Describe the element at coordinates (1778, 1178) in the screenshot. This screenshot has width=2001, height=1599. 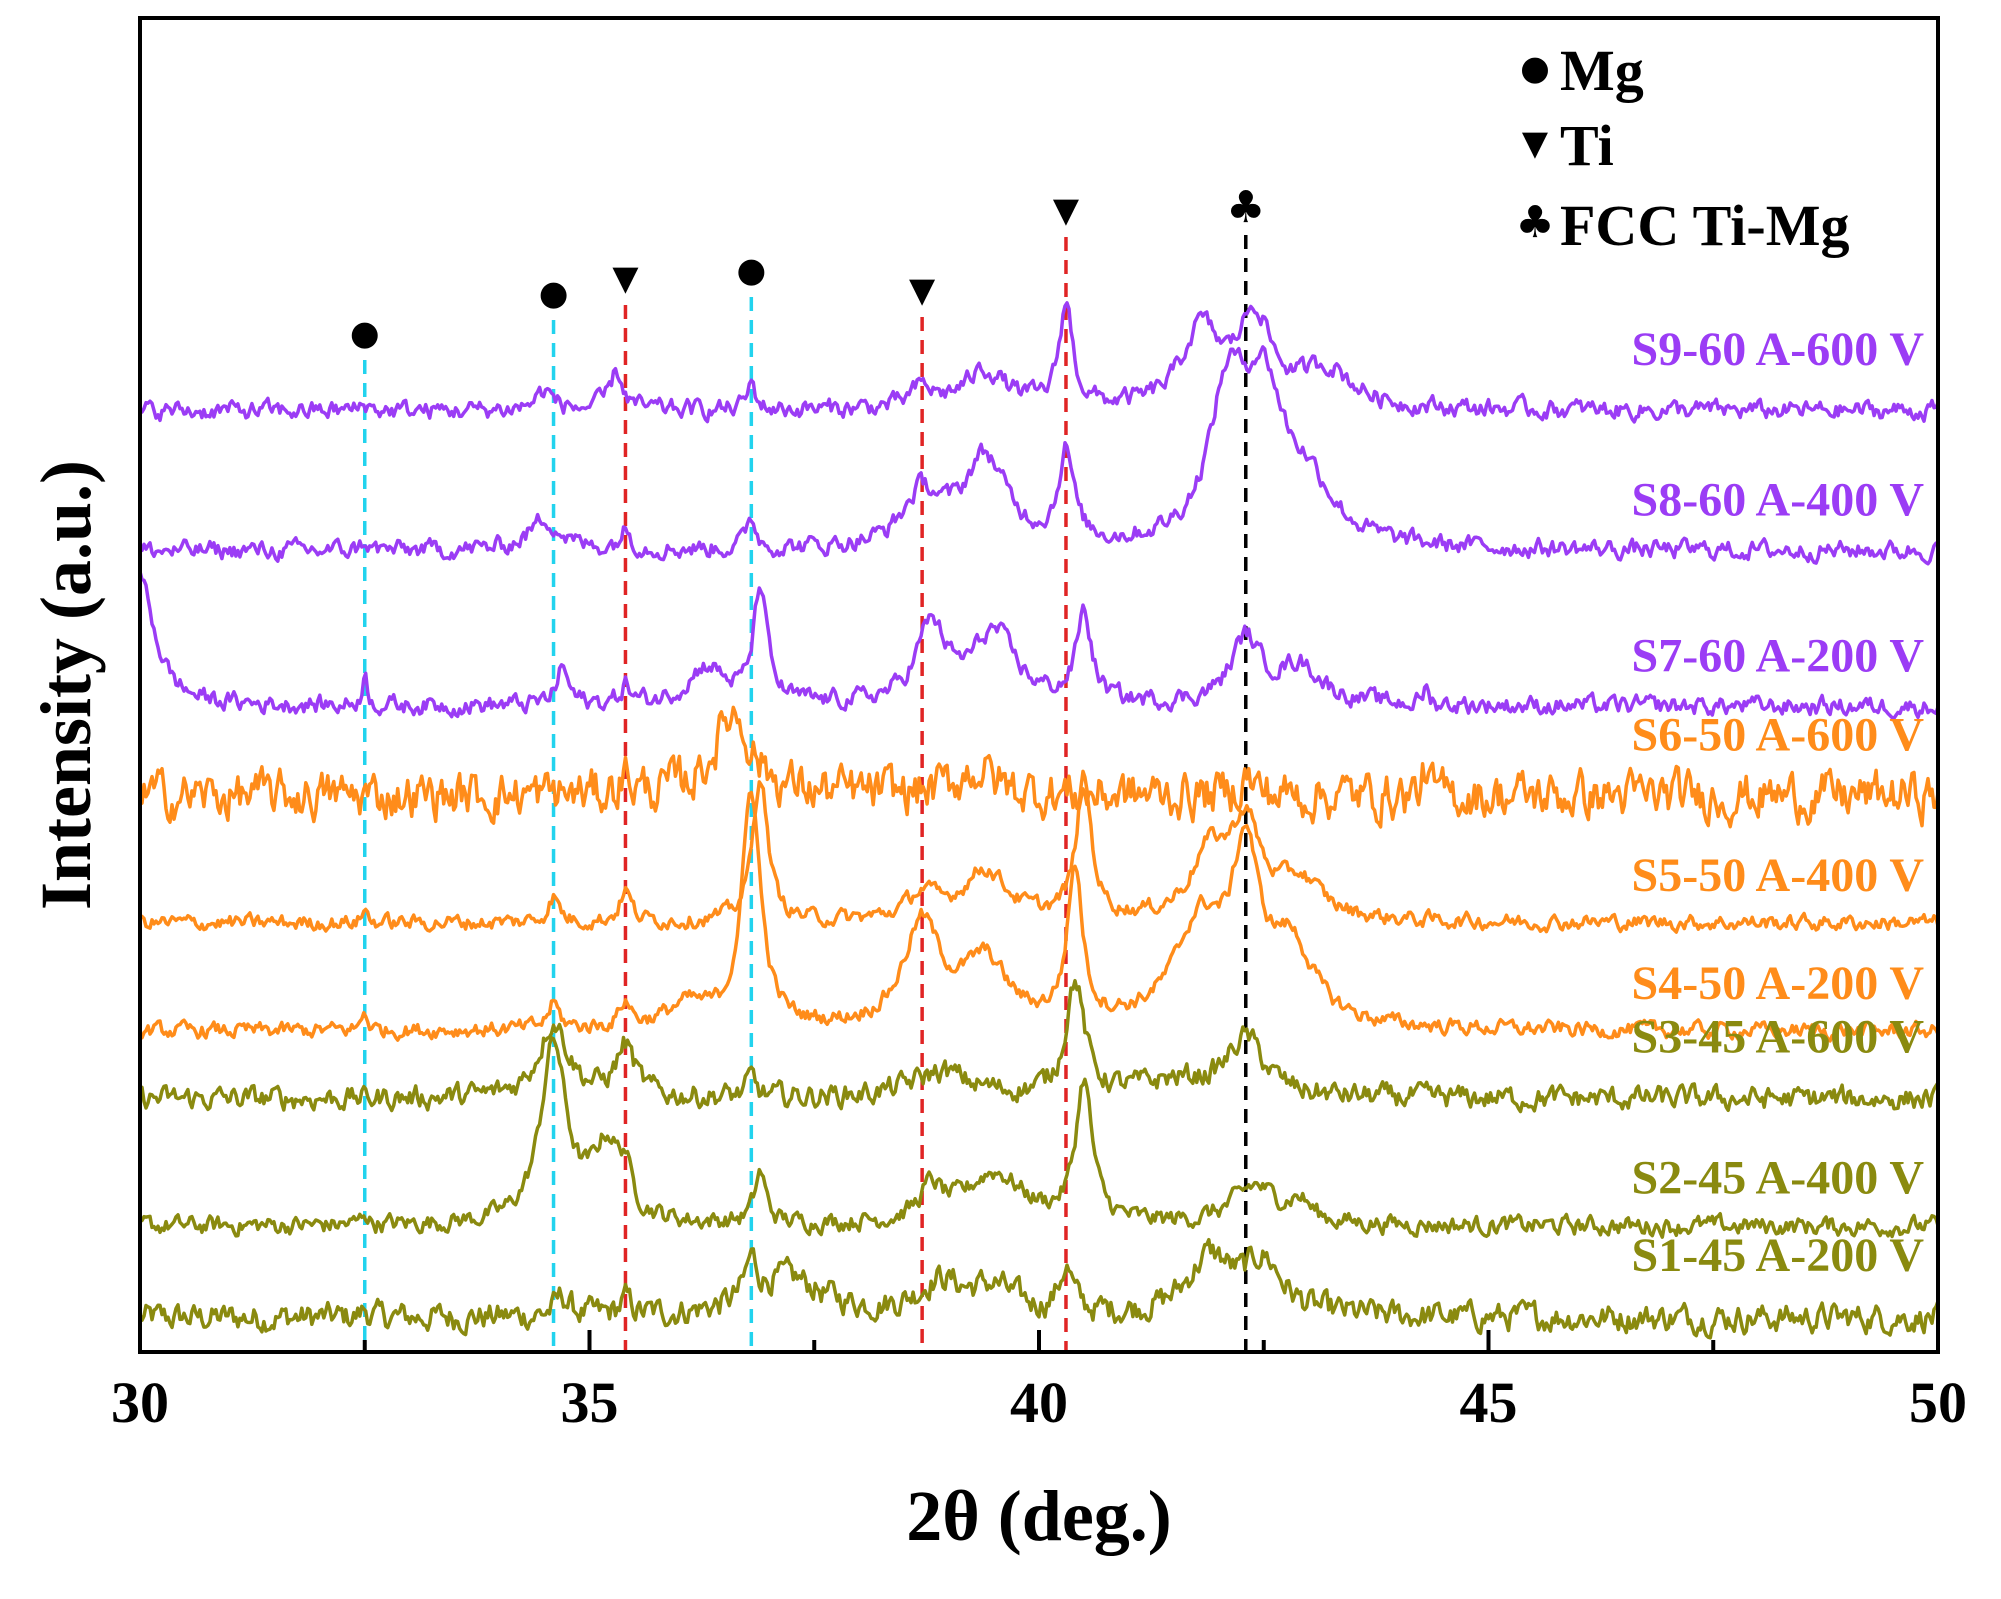
I see `series-label-2: S2-45 A-400 V` at that location.